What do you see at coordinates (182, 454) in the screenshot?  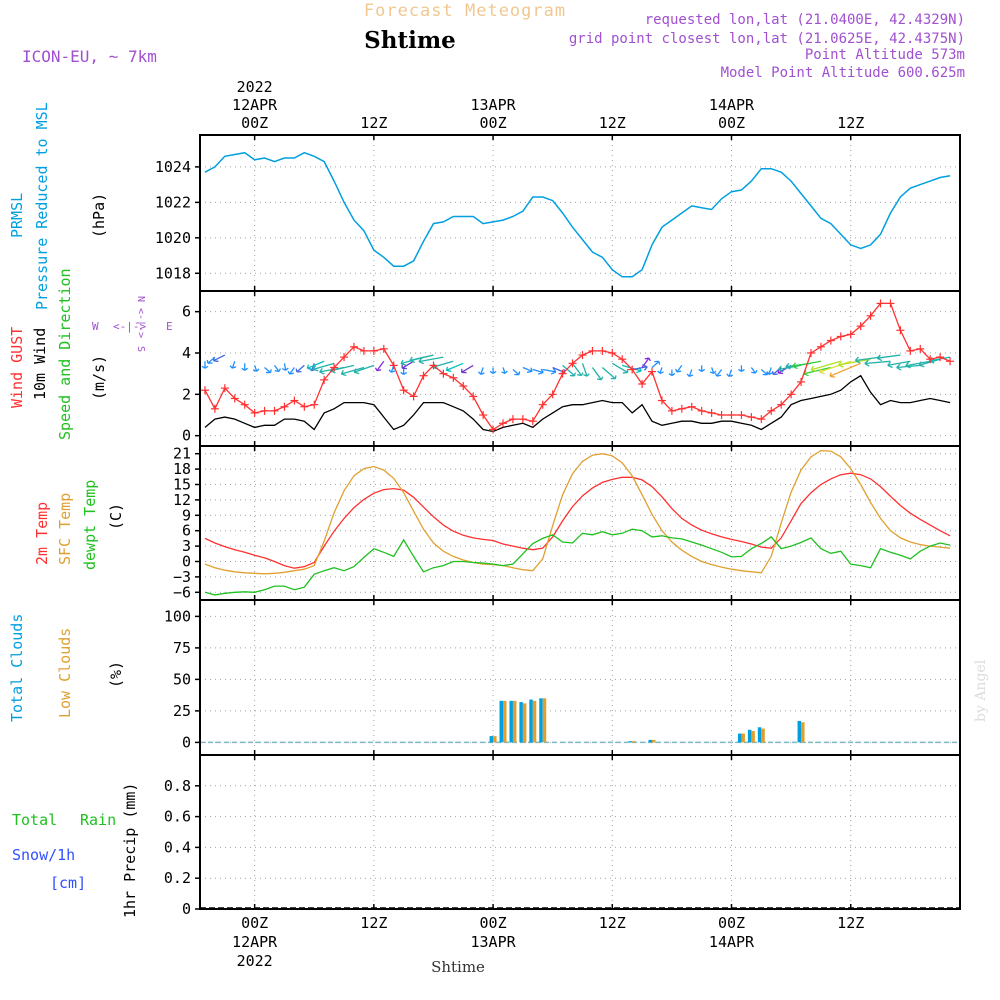 I see `y-tick-label: 21` at bounding box center [182, 454].